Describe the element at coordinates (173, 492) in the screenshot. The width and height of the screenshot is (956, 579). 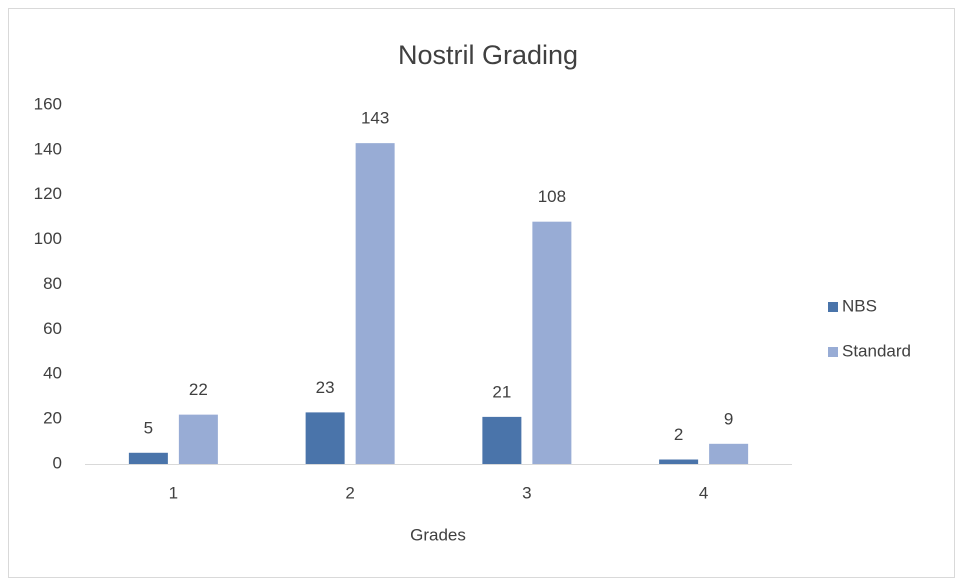
I see `x-tick-label: 1` at that location.